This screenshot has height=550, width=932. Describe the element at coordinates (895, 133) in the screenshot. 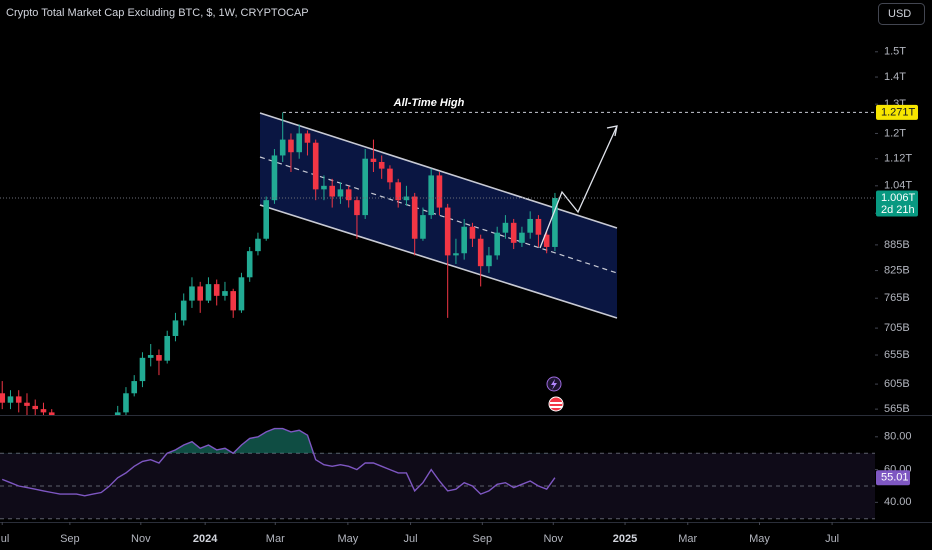

I see `y-tick-label: 1.2T` at that location.